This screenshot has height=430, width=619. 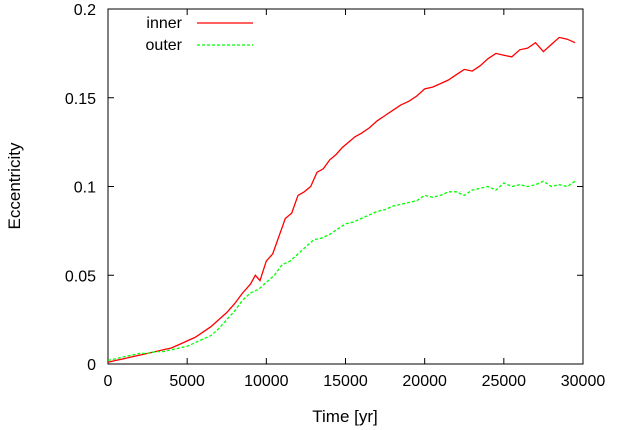 I want to click on x-tick-label: 0, so click(x=108, y=381).